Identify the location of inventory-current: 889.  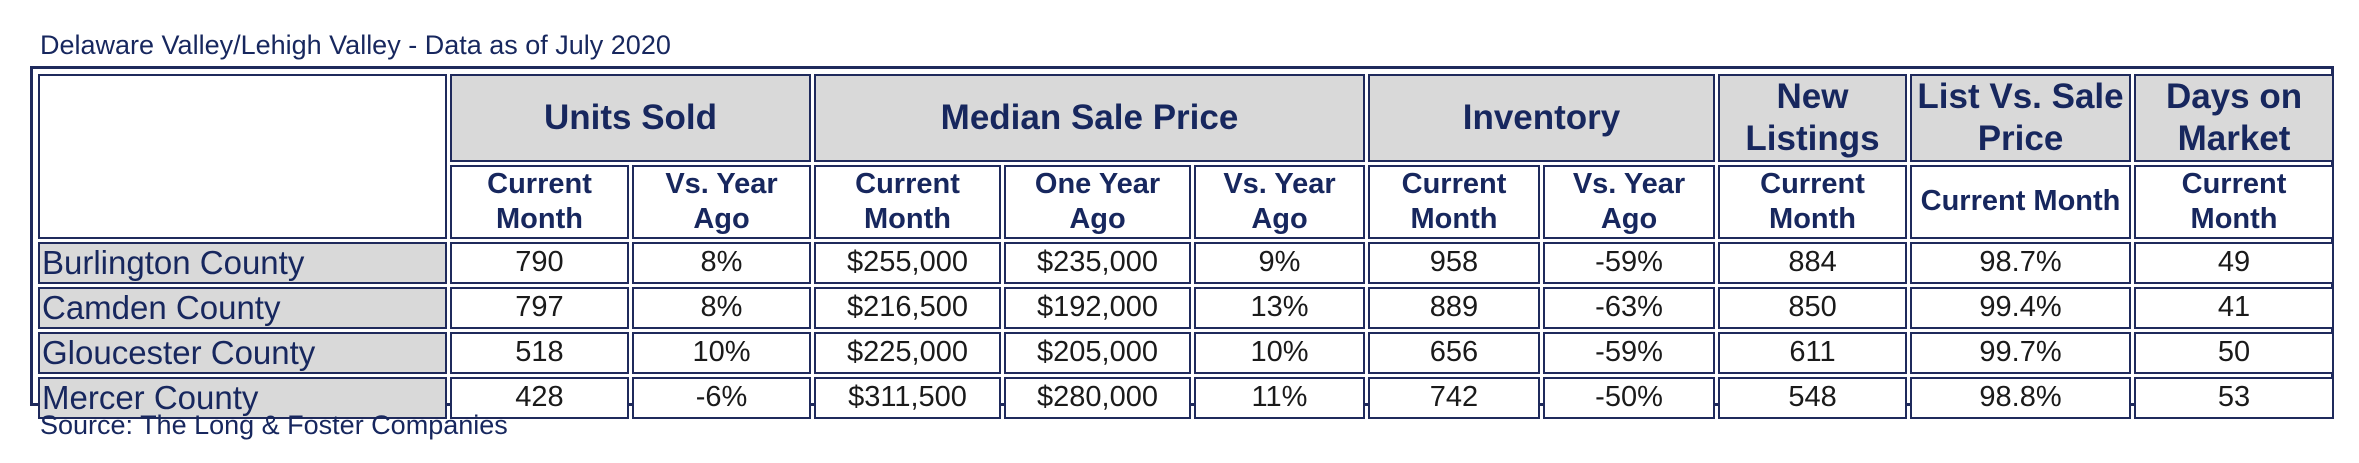
(1454, 307).